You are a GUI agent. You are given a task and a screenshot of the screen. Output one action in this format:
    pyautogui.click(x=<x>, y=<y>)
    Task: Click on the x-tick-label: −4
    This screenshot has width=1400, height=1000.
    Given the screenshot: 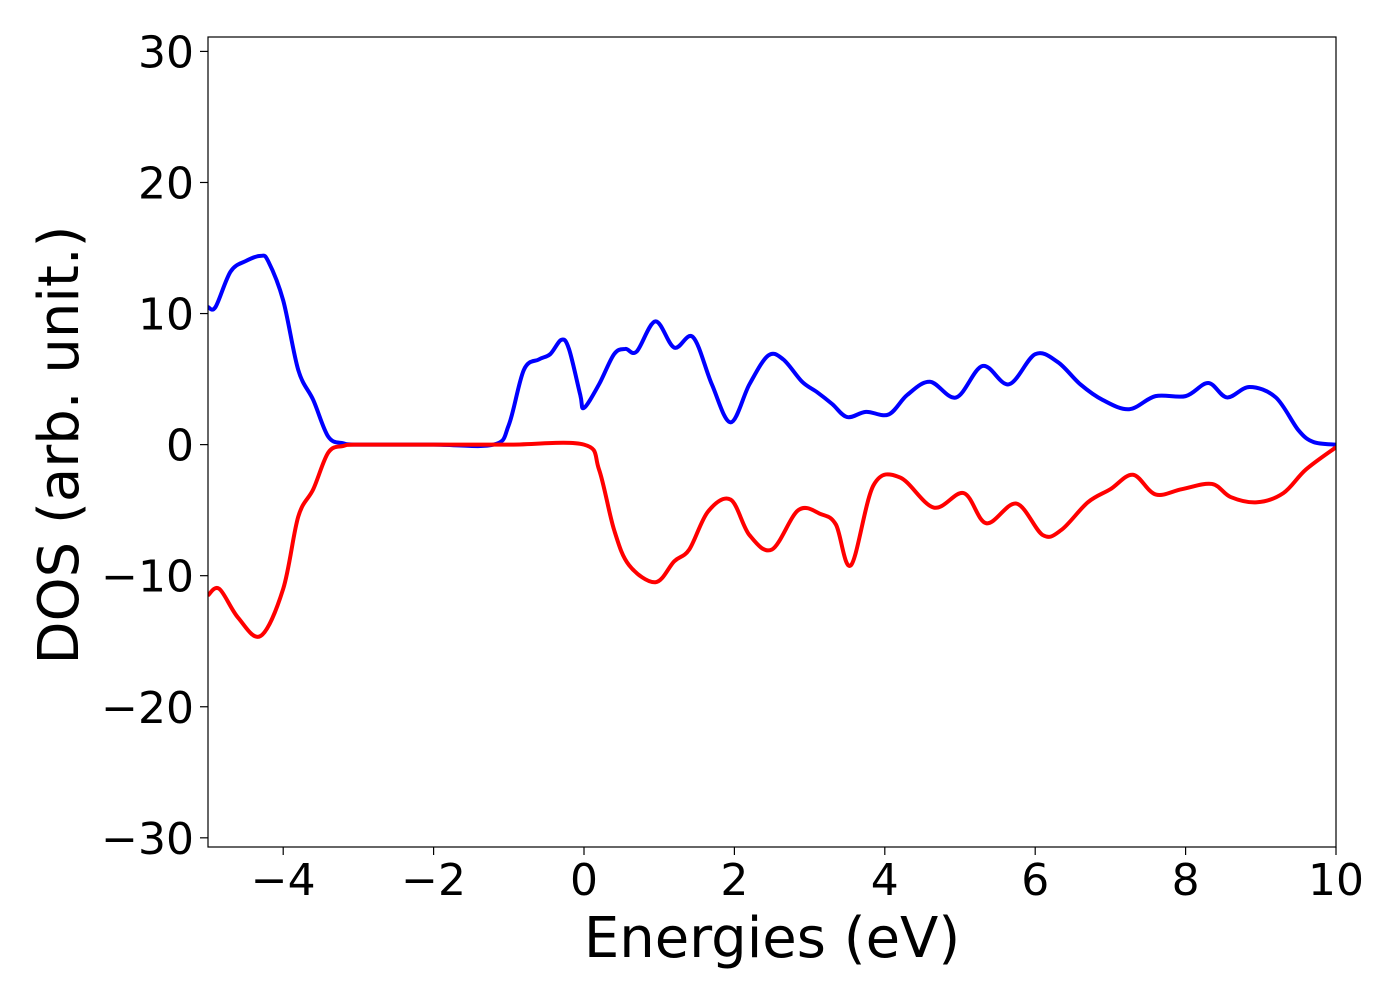 What is the action you would take?
    pyautogui.click(x=283, y=880)
    